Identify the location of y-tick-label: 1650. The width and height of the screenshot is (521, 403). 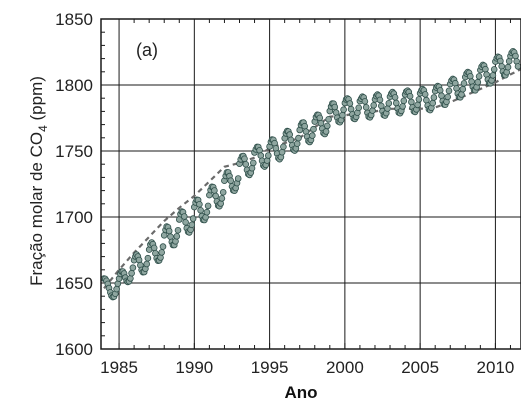
(74, 283).